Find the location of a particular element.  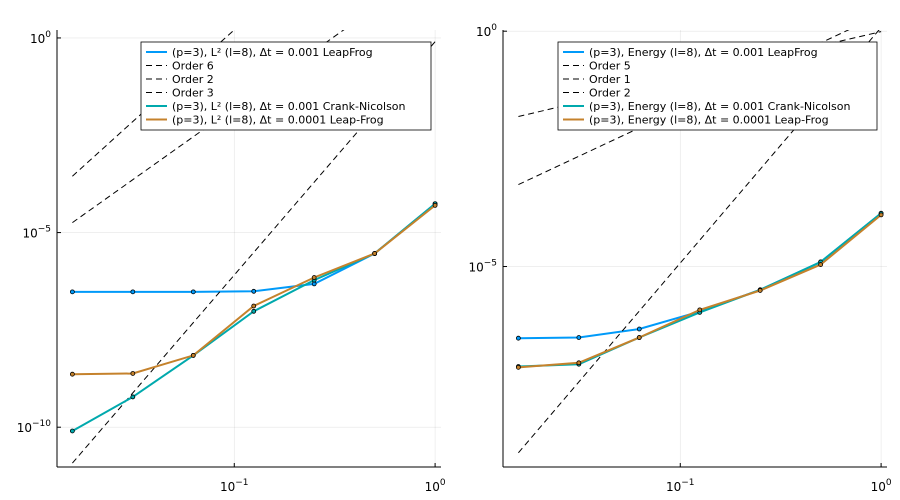

legend-label: Order 1 is located at coordinates (610, 79).